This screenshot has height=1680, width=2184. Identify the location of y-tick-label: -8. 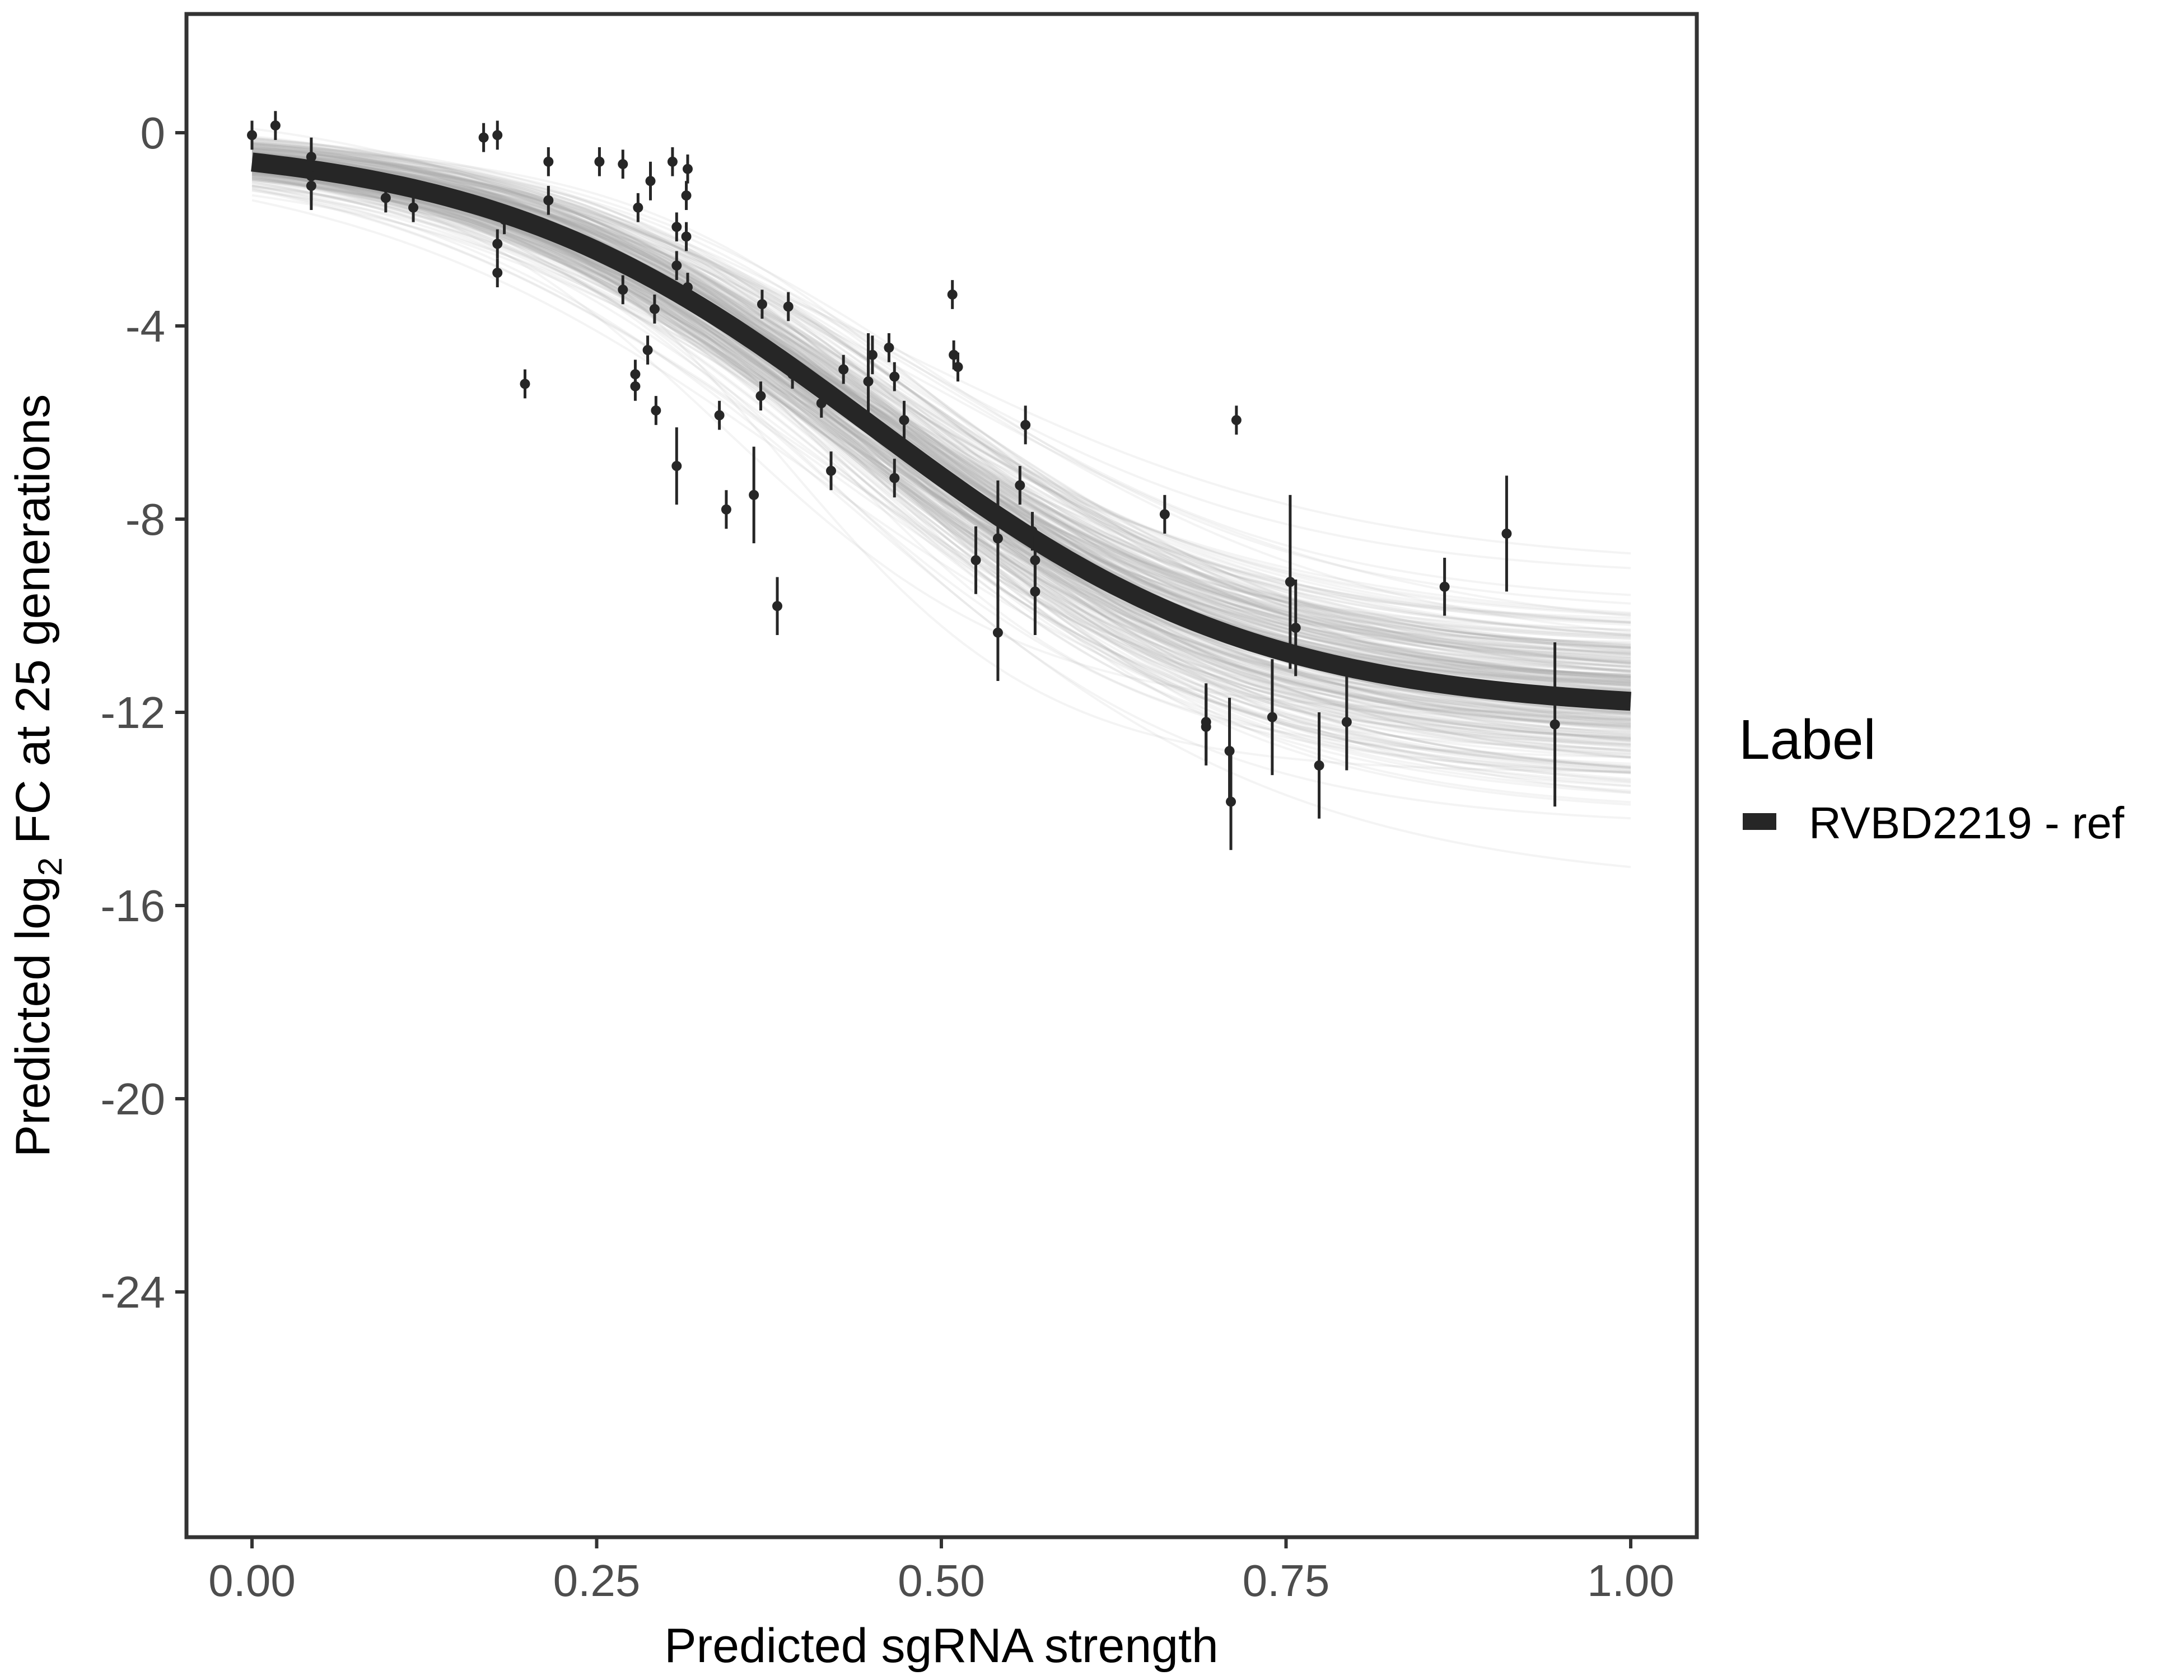
(145, 519).